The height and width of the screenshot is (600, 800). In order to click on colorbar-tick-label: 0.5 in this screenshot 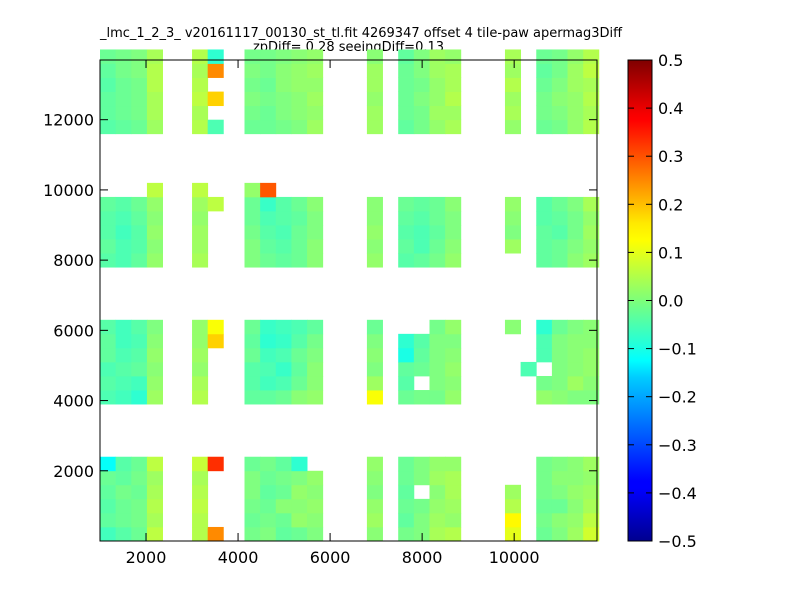, I will do `click(670, 60)`.